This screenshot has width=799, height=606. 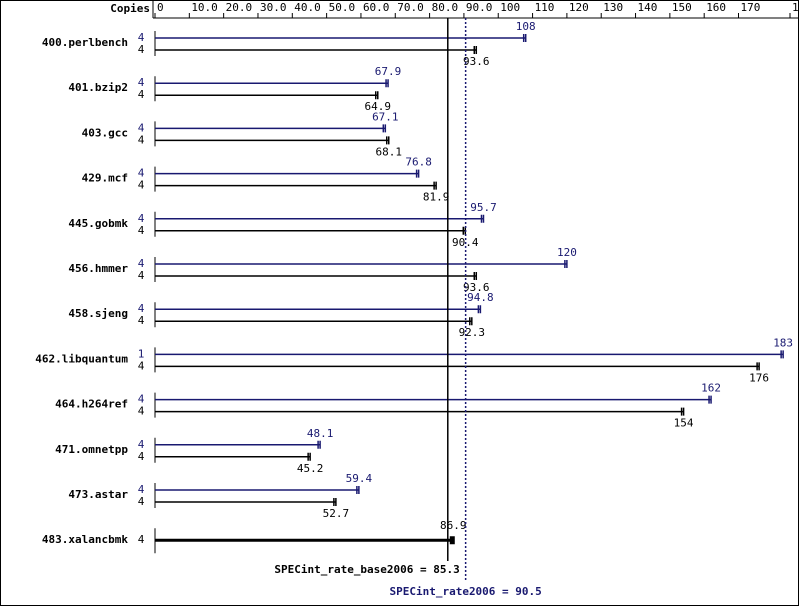 What do you see at coordinates (465, 591) in the screenshot?
I see `reference-label: SPECint_rate2006 = 90.5` at bounding box center [465, 591].